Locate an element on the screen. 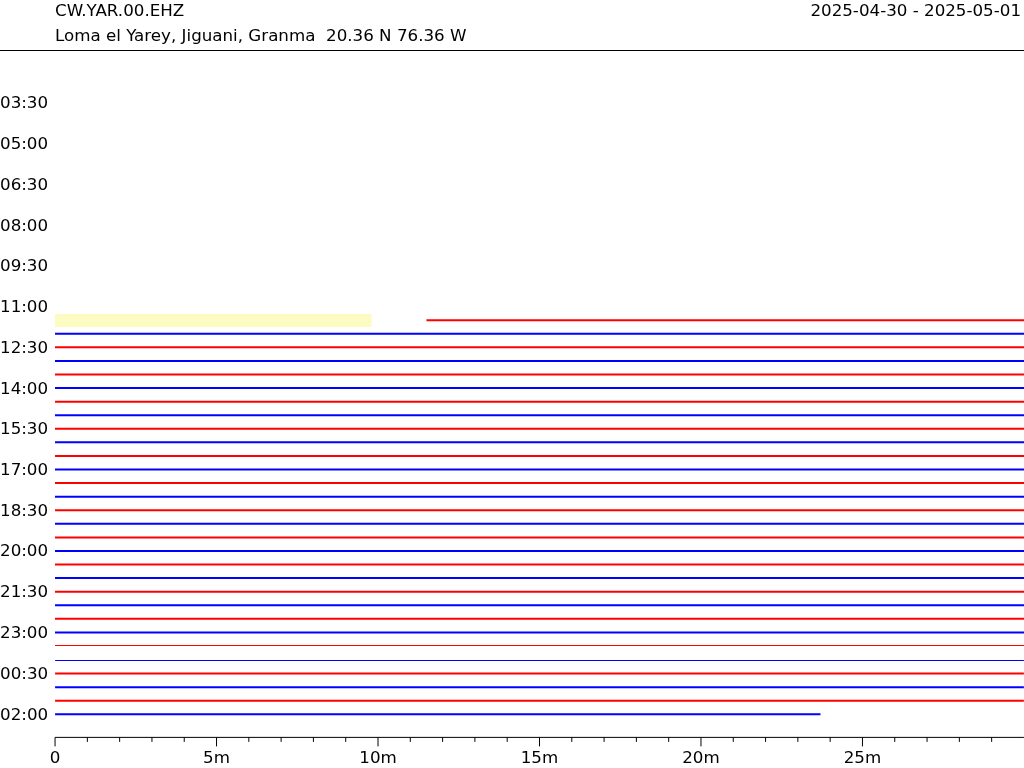 The width and height of the screenshot is (1024, 768). y-tick-label: 02:00 is located at coordinates (24, 714).